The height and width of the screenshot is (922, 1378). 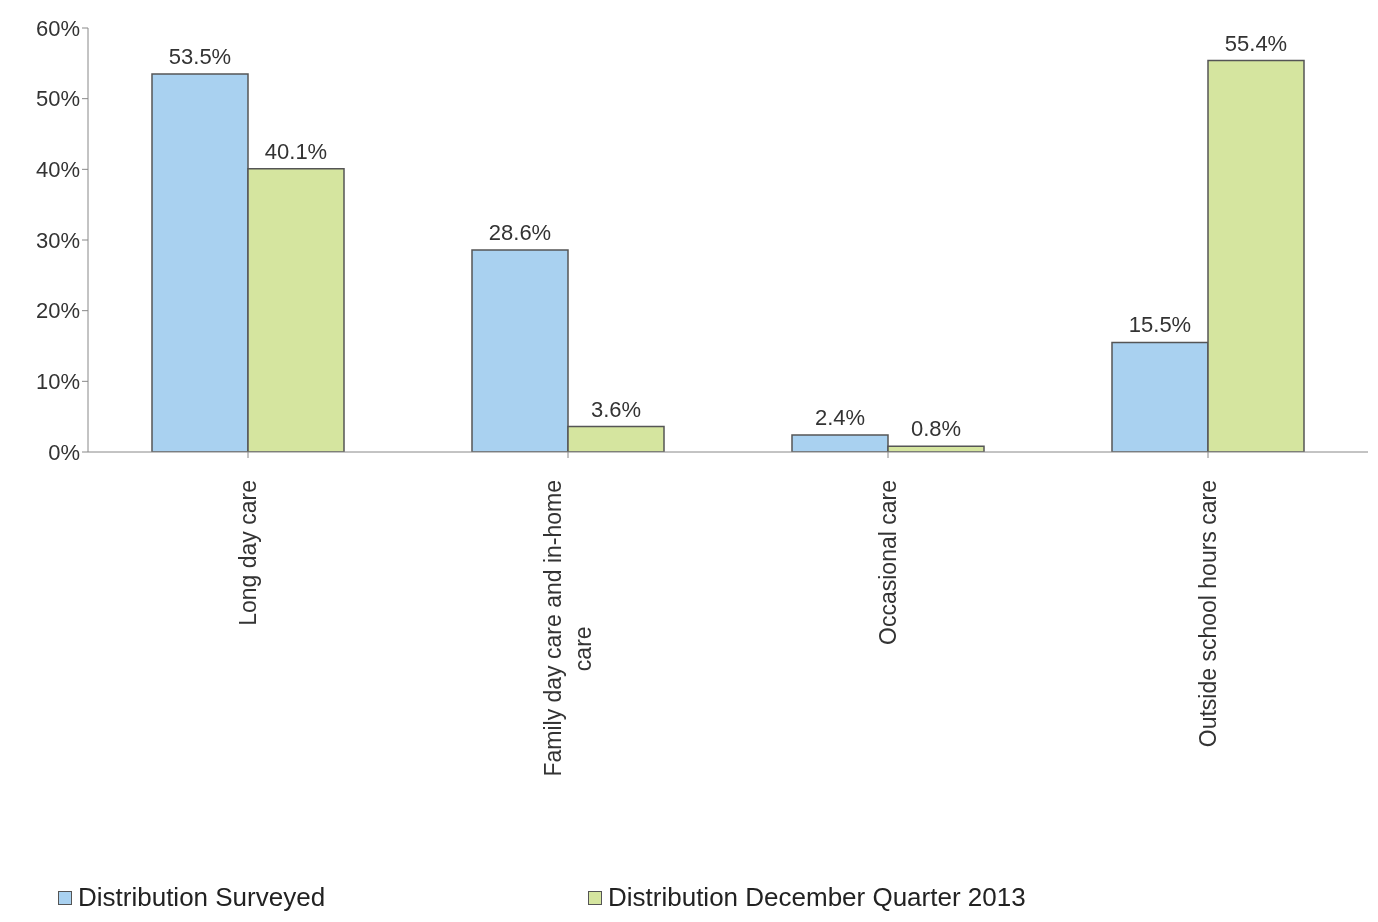 What do you see at coordinates (248, 553) in the screenshot?
I see `x-tick-label: Long day care` at bounding box center [248, 553].